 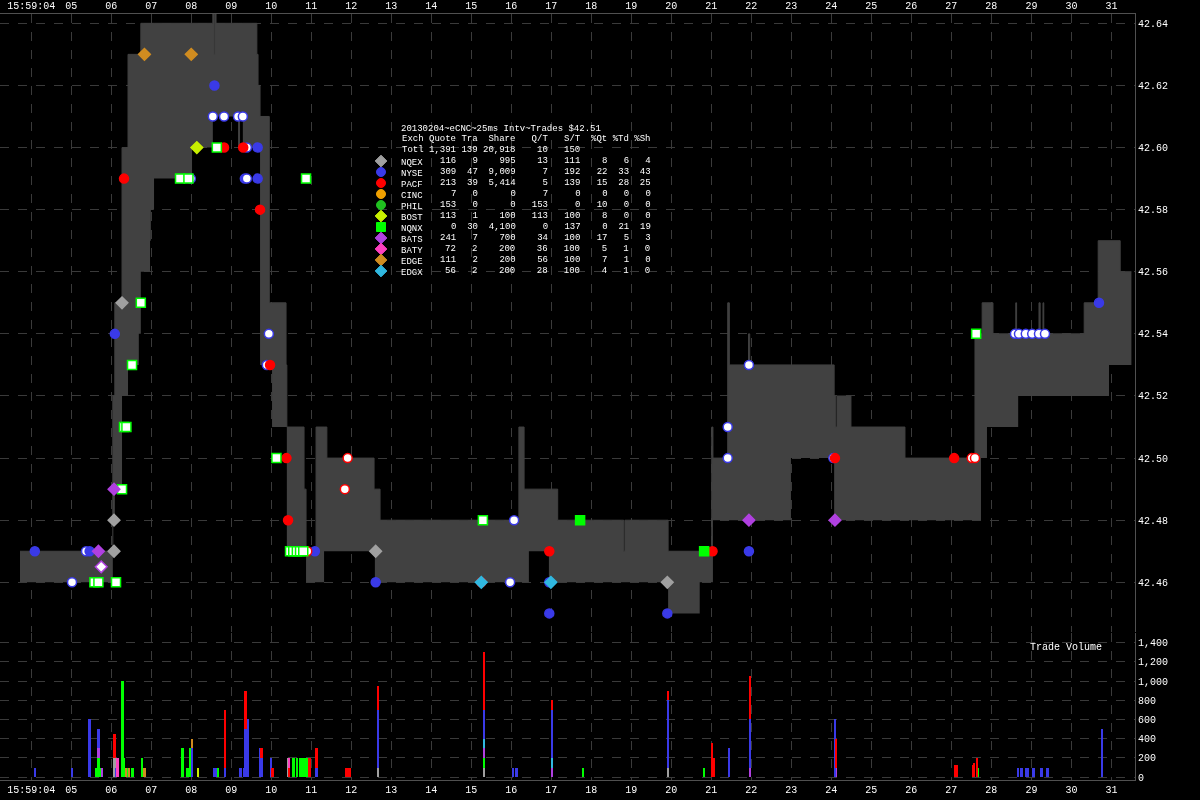 What do you see at coordinates (1153, 24) in the screenshot?
I see `y-tick-label: 42.64` at bounding box center [1153, 24].